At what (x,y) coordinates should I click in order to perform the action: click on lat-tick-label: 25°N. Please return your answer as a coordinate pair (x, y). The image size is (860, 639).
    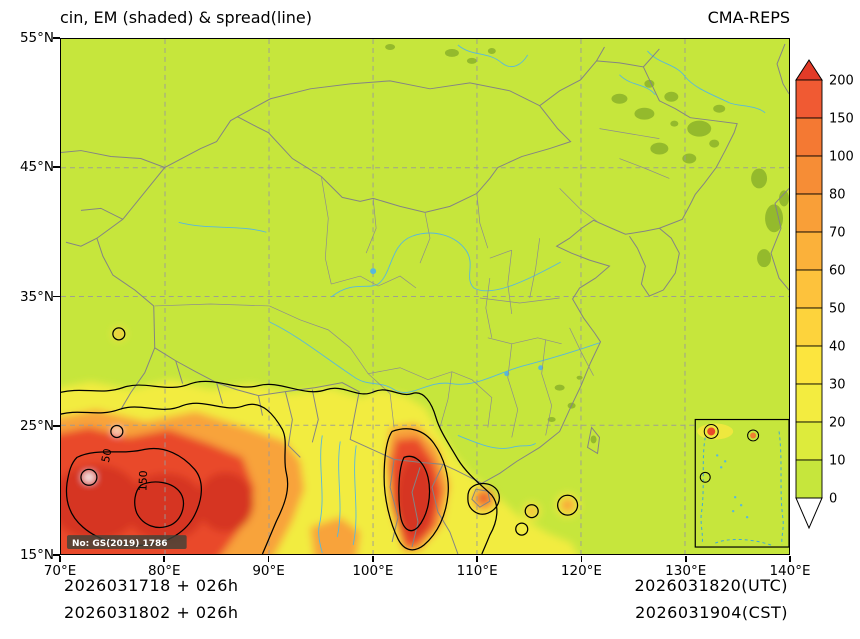
    Looking at the image, I should click on (36, 425).